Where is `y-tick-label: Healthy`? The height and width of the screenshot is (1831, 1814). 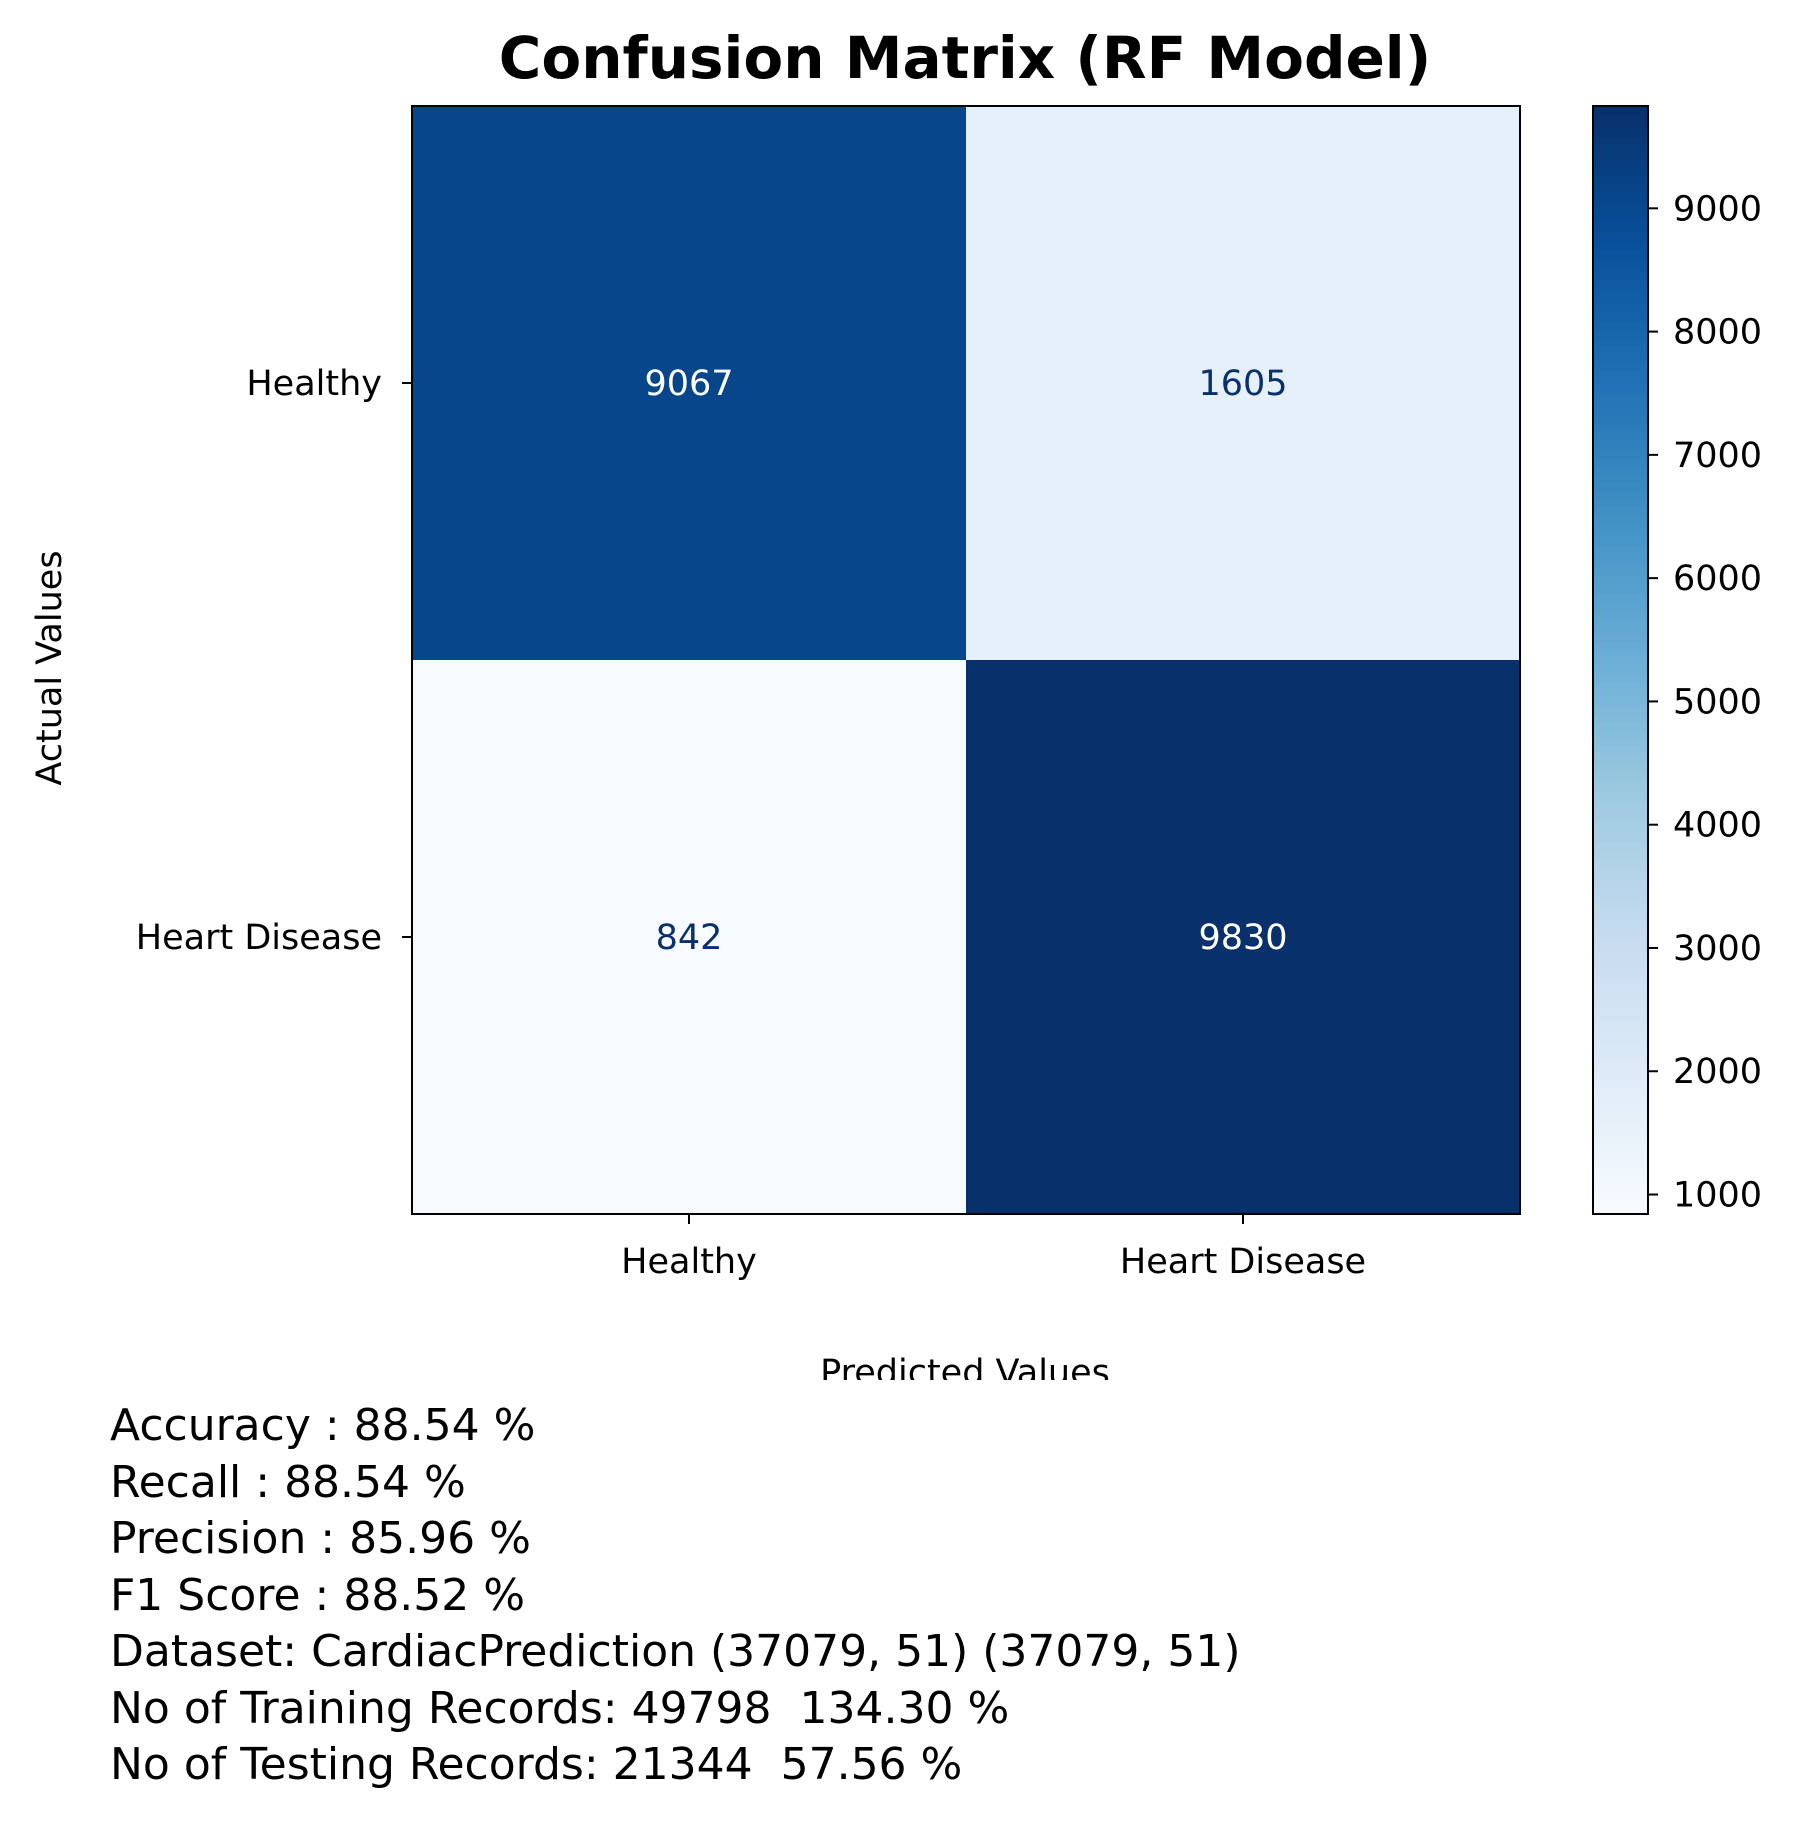
y-tick-label: Healthy is located at coordinates (314, 384).